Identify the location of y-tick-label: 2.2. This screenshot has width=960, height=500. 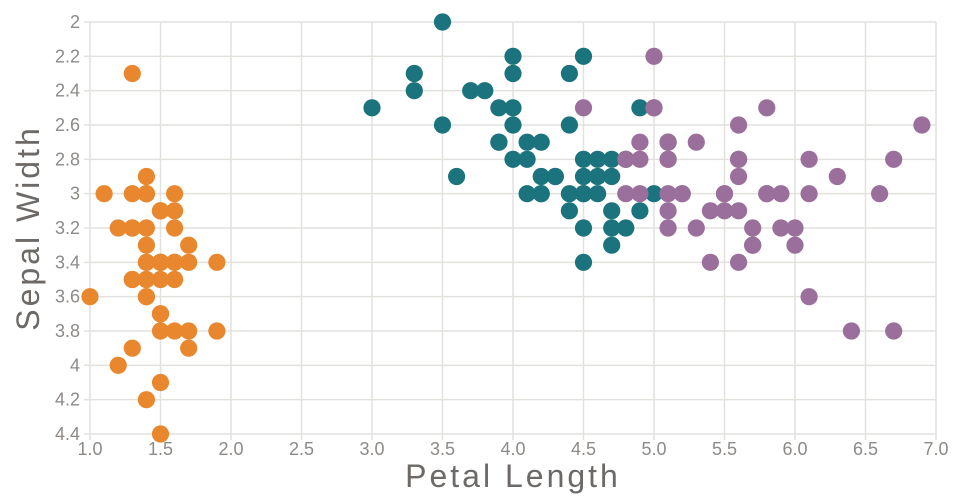
(67, 56).